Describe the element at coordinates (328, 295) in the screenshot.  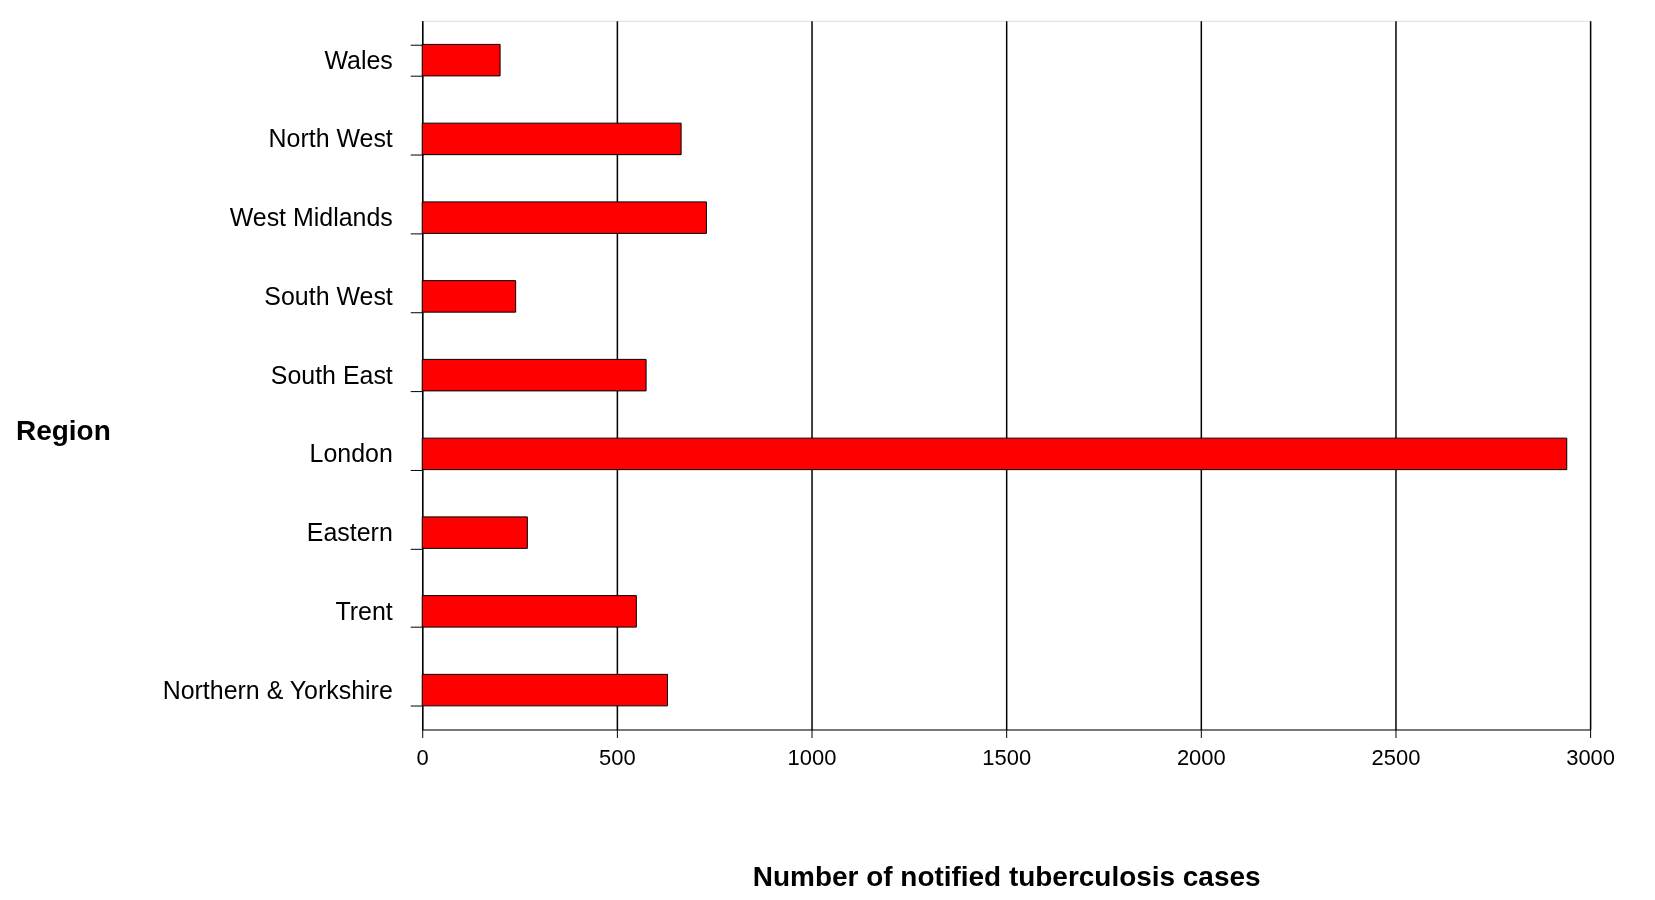
I see `y-tick-label: South West` at that location.